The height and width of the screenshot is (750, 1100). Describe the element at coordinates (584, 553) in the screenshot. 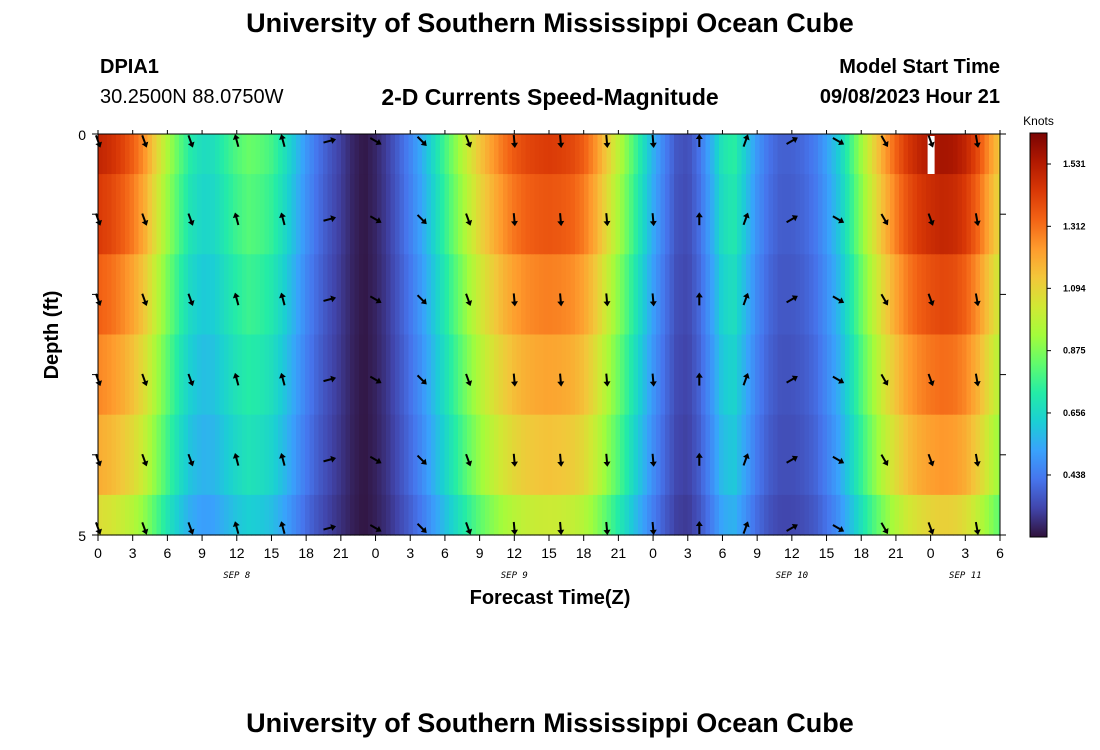

I see `x-tick-label: 18` at that location.